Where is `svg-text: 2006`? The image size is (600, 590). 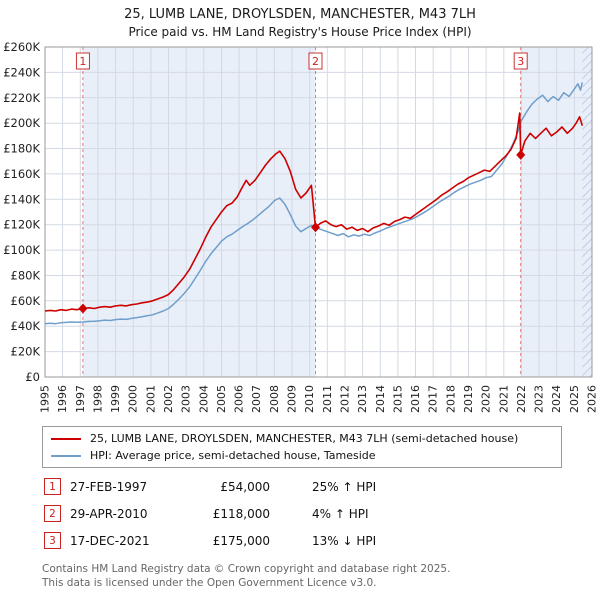 svg-text: 2006 is located at coordinates (239, 399).